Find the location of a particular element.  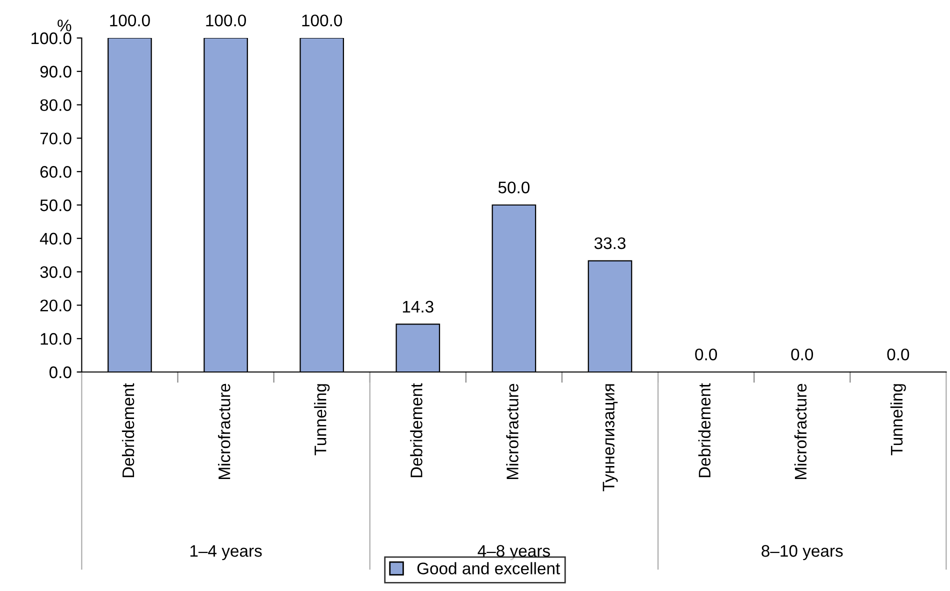

y-tick-label: 70.0 is located at coordinates (56, 138).